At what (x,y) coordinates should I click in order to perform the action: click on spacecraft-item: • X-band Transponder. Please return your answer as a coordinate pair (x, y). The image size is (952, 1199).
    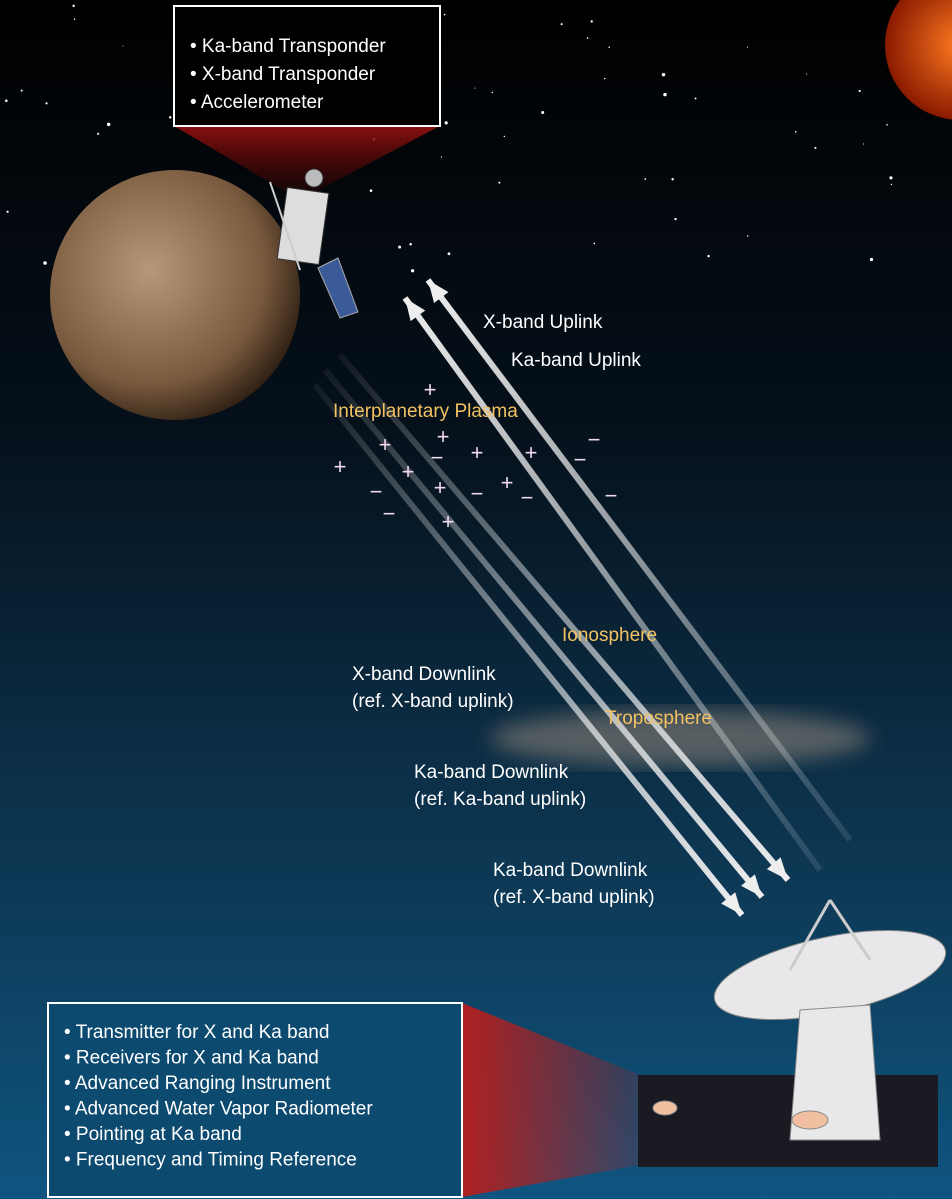
    Looking at the image, I should click on (283, 74).